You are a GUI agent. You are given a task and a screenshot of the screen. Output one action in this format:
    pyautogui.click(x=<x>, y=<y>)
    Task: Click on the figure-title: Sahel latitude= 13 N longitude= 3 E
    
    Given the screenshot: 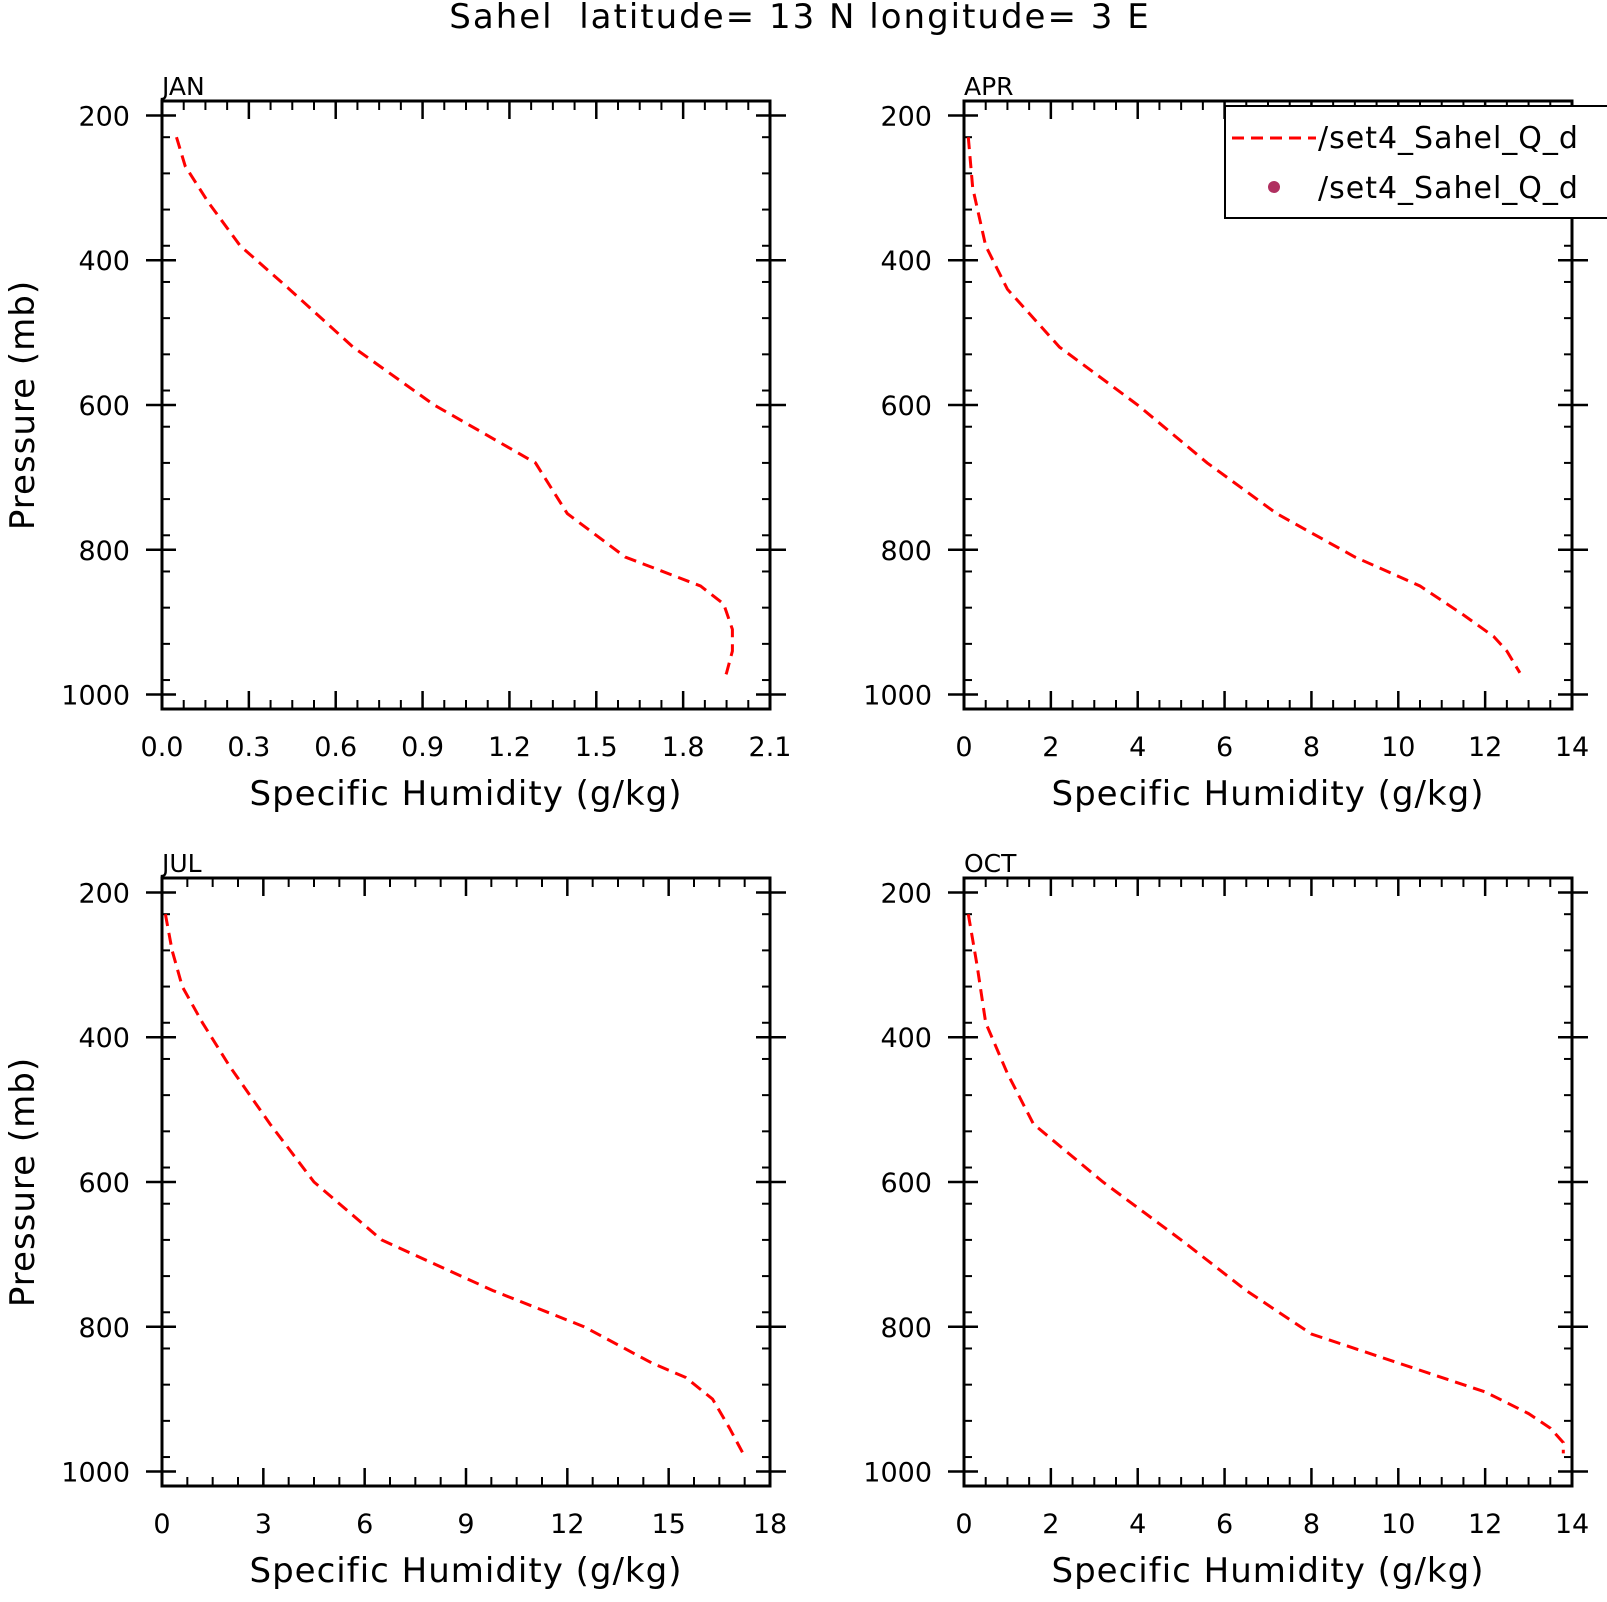 What is the action you would take?
    pyautogui.click(x=799, y=18)
    